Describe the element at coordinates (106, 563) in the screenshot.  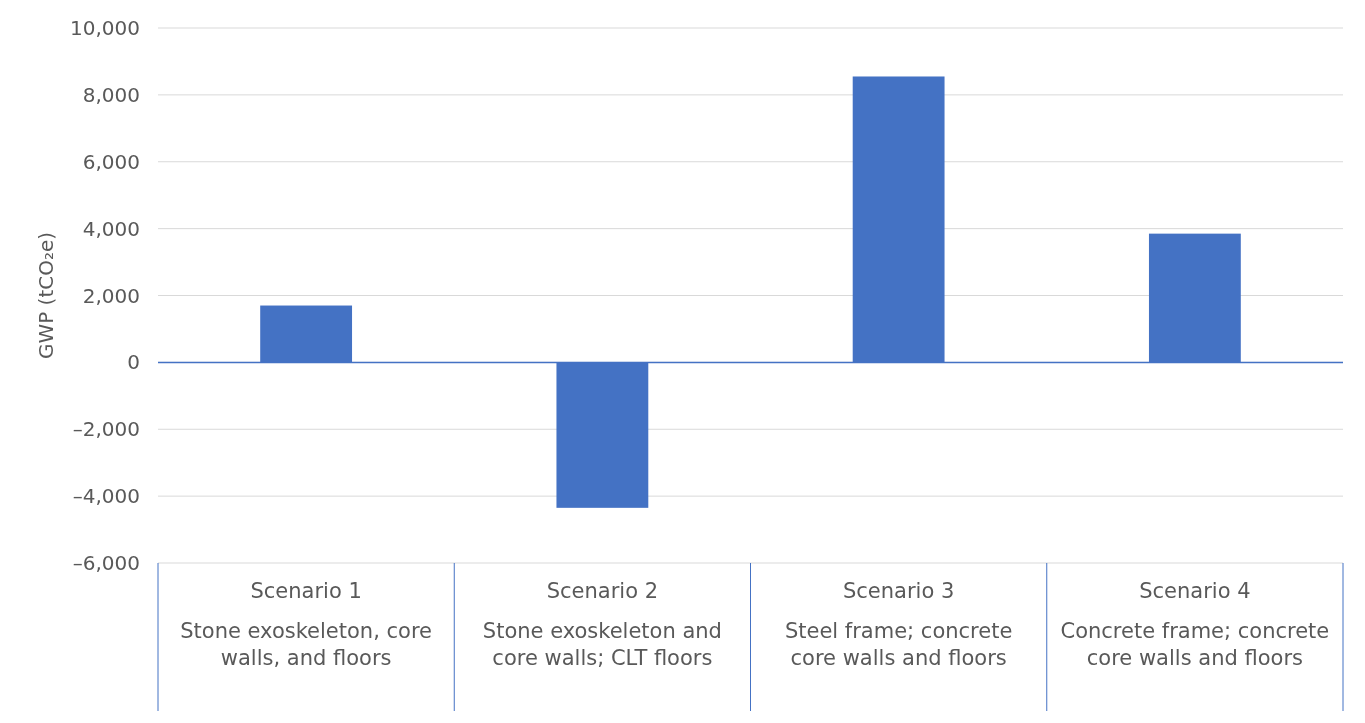
I see `y-tick-label: –6,000` at that location.